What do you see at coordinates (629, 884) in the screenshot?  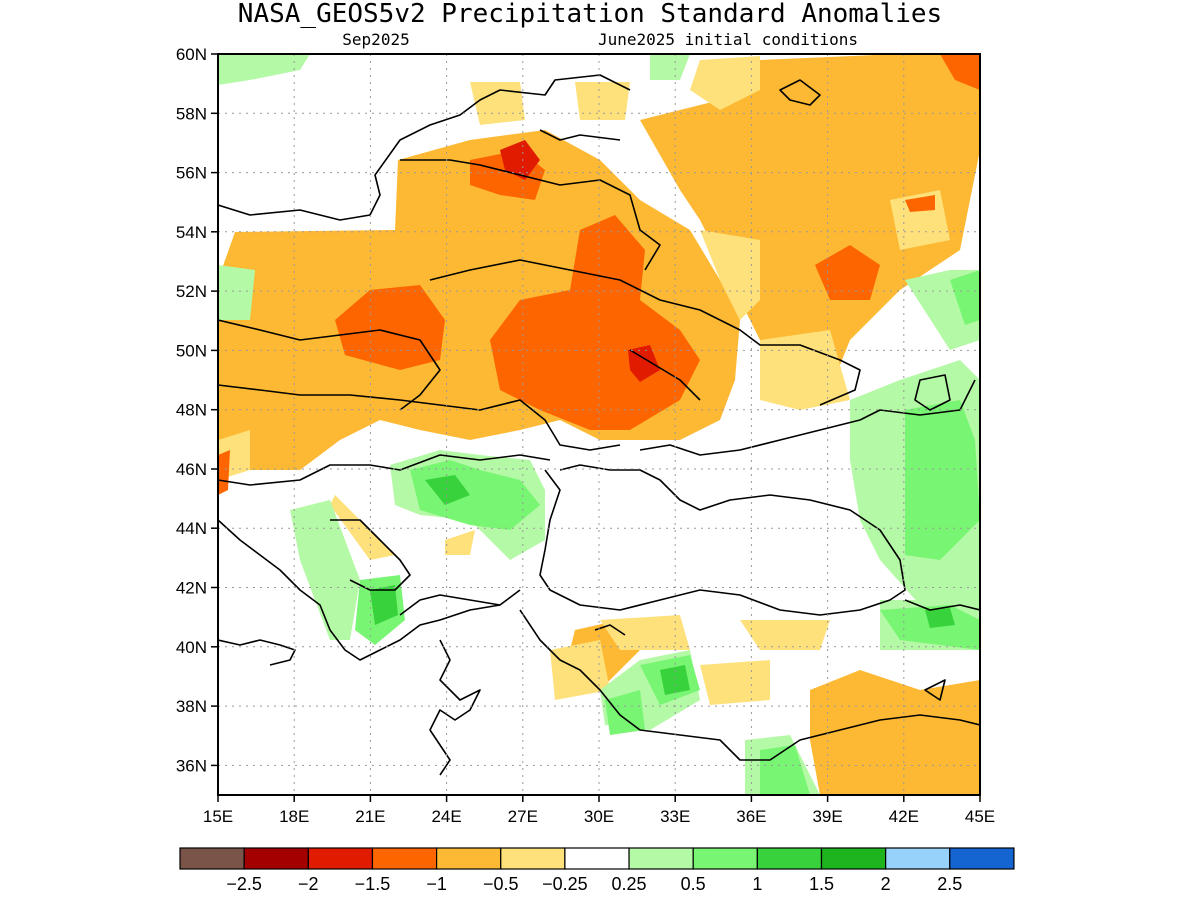 I see `colorbar-tick-label: 0.25` at bounding box center [629, 884].